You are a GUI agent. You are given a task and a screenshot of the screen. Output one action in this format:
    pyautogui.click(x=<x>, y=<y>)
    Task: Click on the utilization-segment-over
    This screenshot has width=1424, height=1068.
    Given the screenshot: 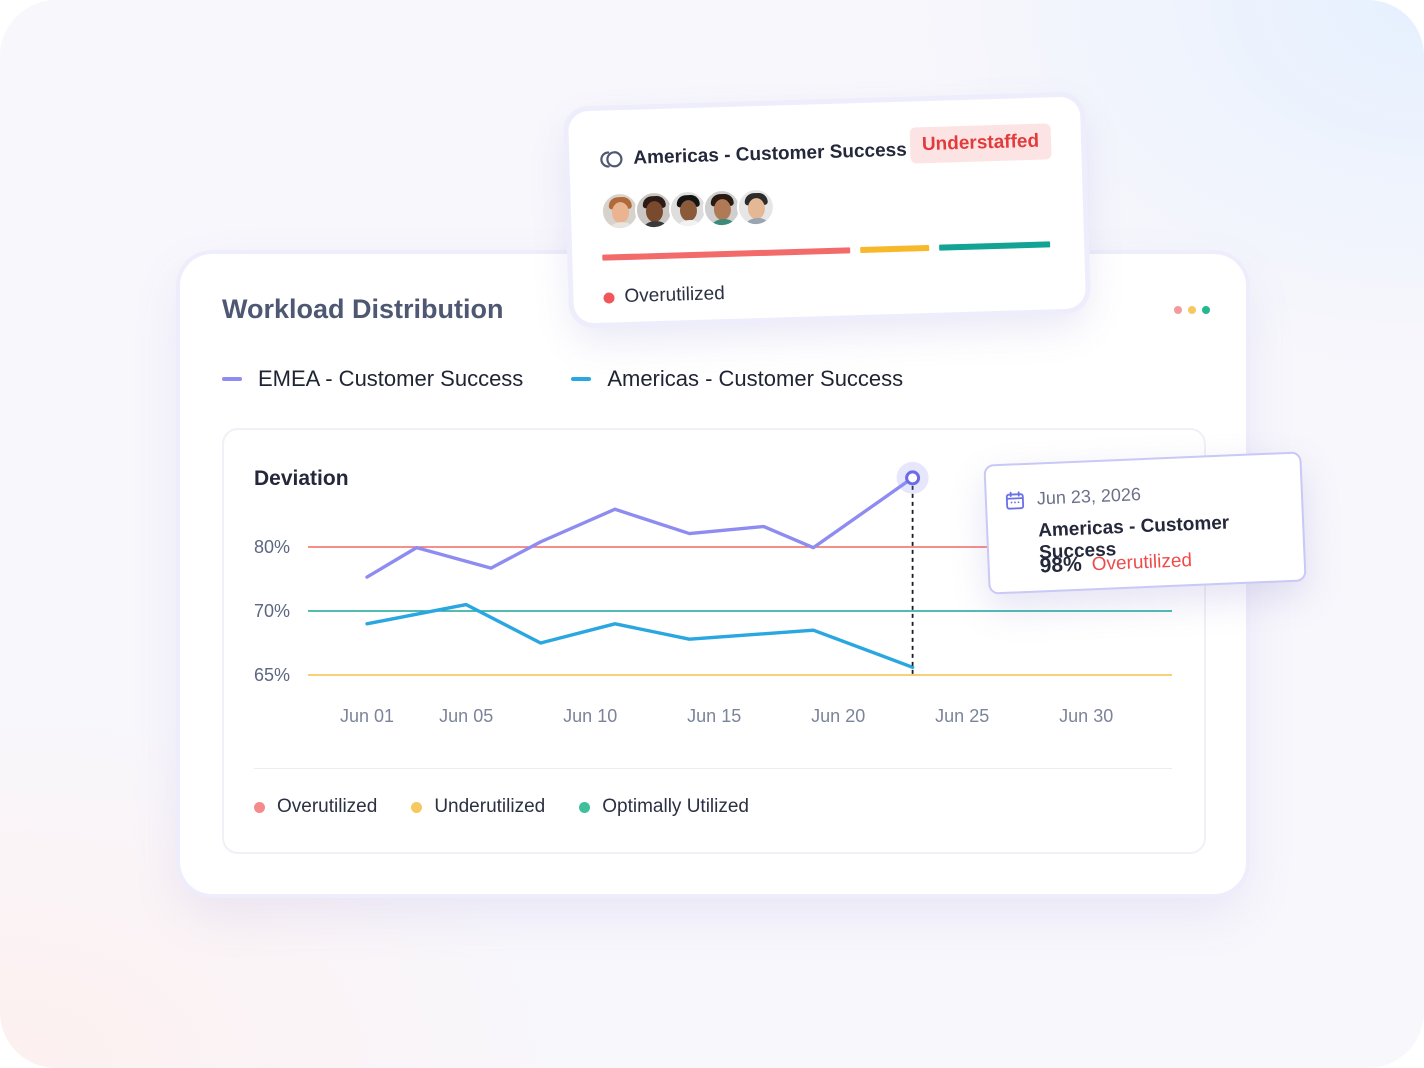 What is the action you would take?
    pyautogui.click(x=726, y=254)
    